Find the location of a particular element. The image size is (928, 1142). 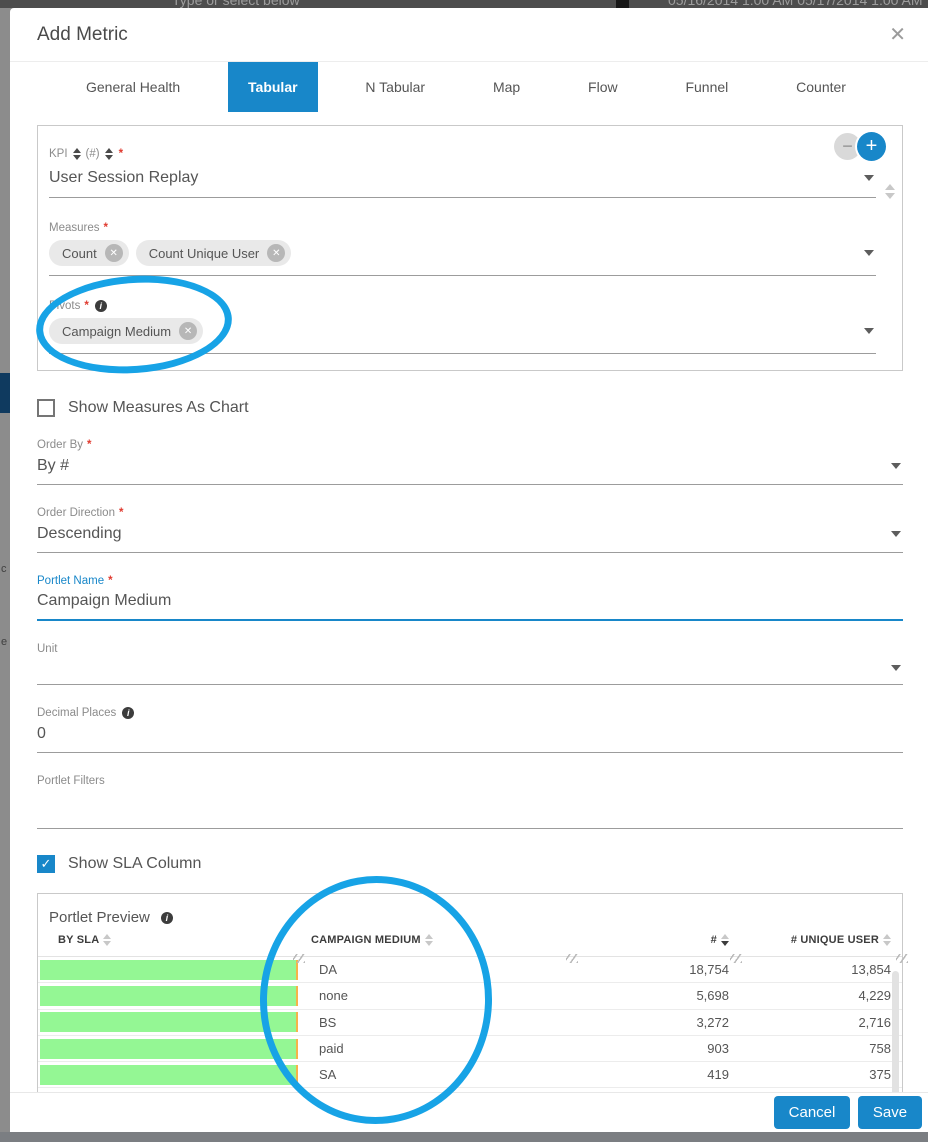

show-sla-row: ✓ Show SLA Column is located at coordinates (470, 864).